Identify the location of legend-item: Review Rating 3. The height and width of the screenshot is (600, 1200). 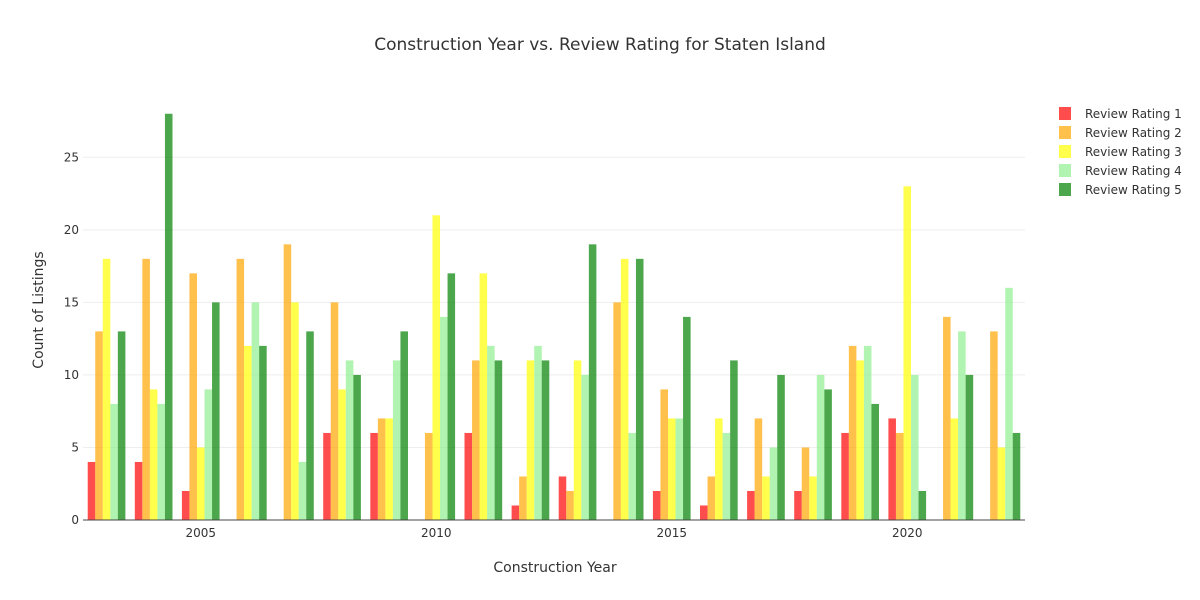
(1120, 152).